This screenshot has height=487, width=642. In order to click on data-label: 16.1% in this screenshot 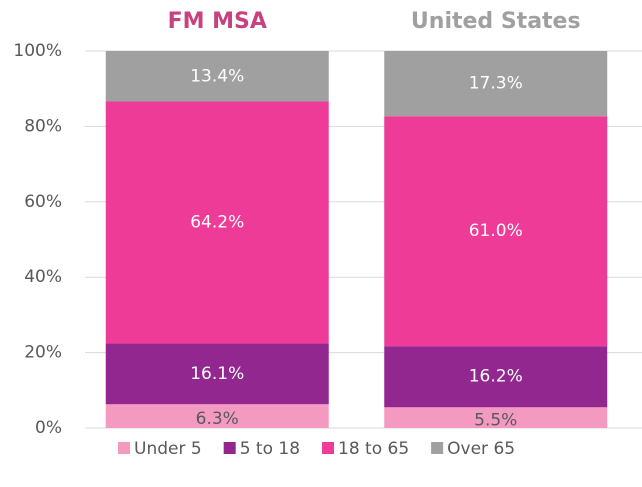, I will do `click(217, 374)`.